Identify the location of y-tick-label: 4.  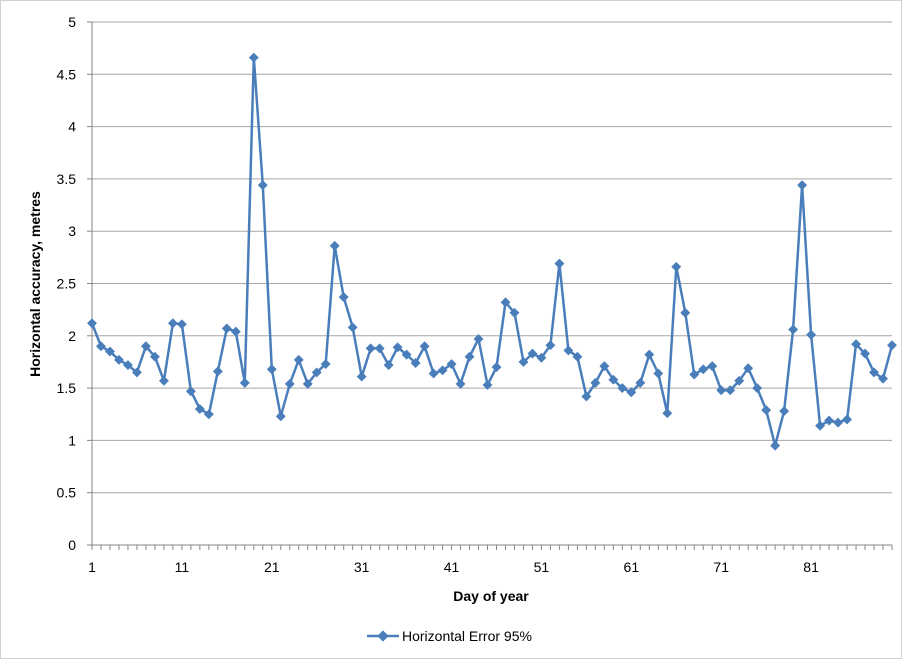
(72, 127).